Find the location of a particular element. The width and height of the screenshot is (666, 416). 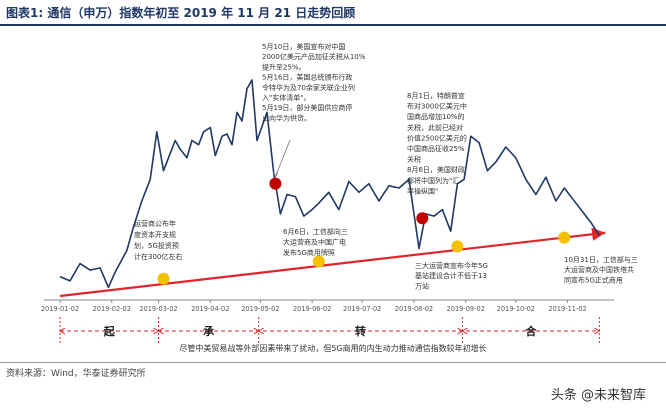

annotation-line: 2000亿美元产品加征关税从10% is located at coordinates (314, 56).